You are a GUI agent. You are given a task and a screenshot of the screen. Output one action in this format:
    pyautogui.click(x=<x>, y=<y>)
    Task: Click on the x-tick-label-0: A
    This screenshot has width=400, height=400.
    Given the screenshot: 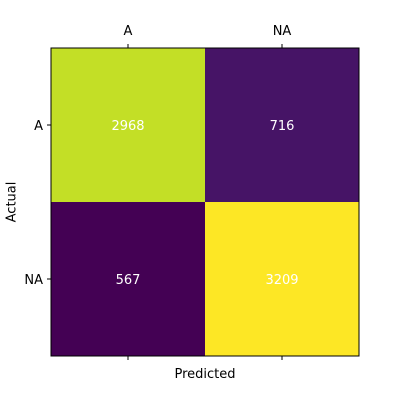 What is the action you would take?
    pyautogui.click(x=128, y=31)
    